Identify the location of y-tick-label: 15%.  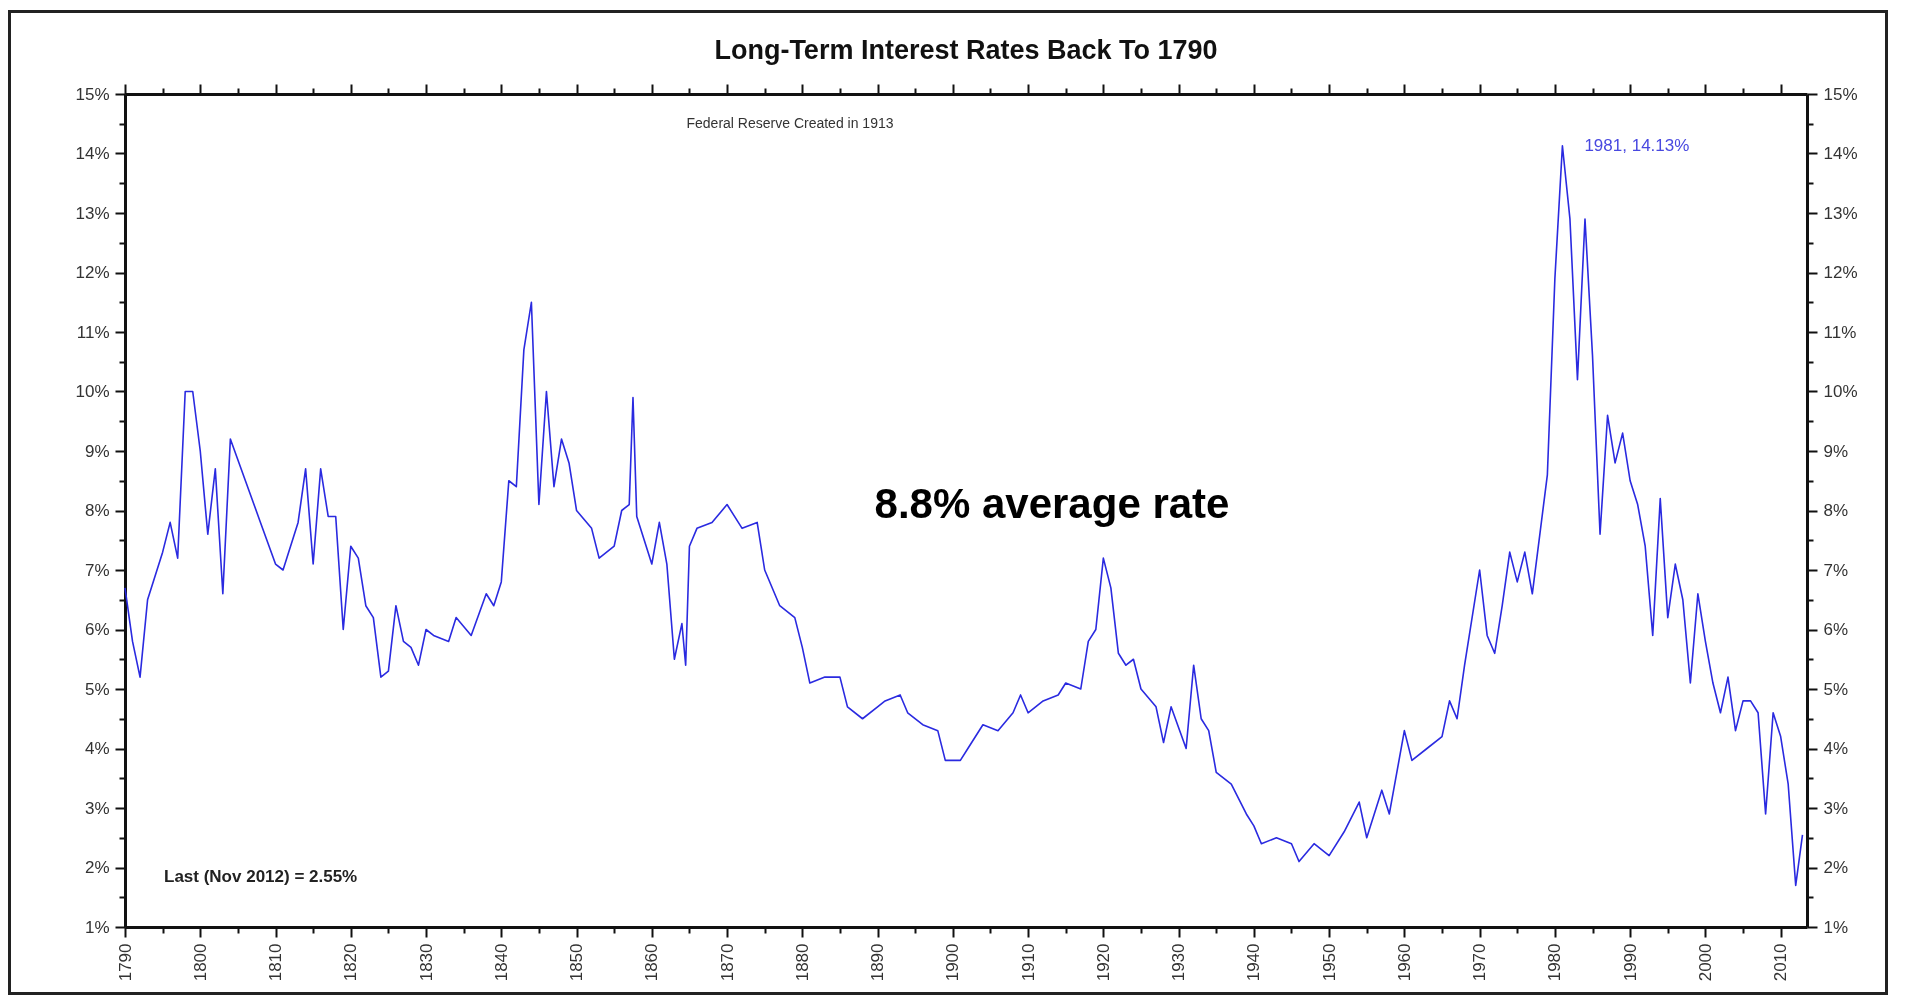
(92, 94).